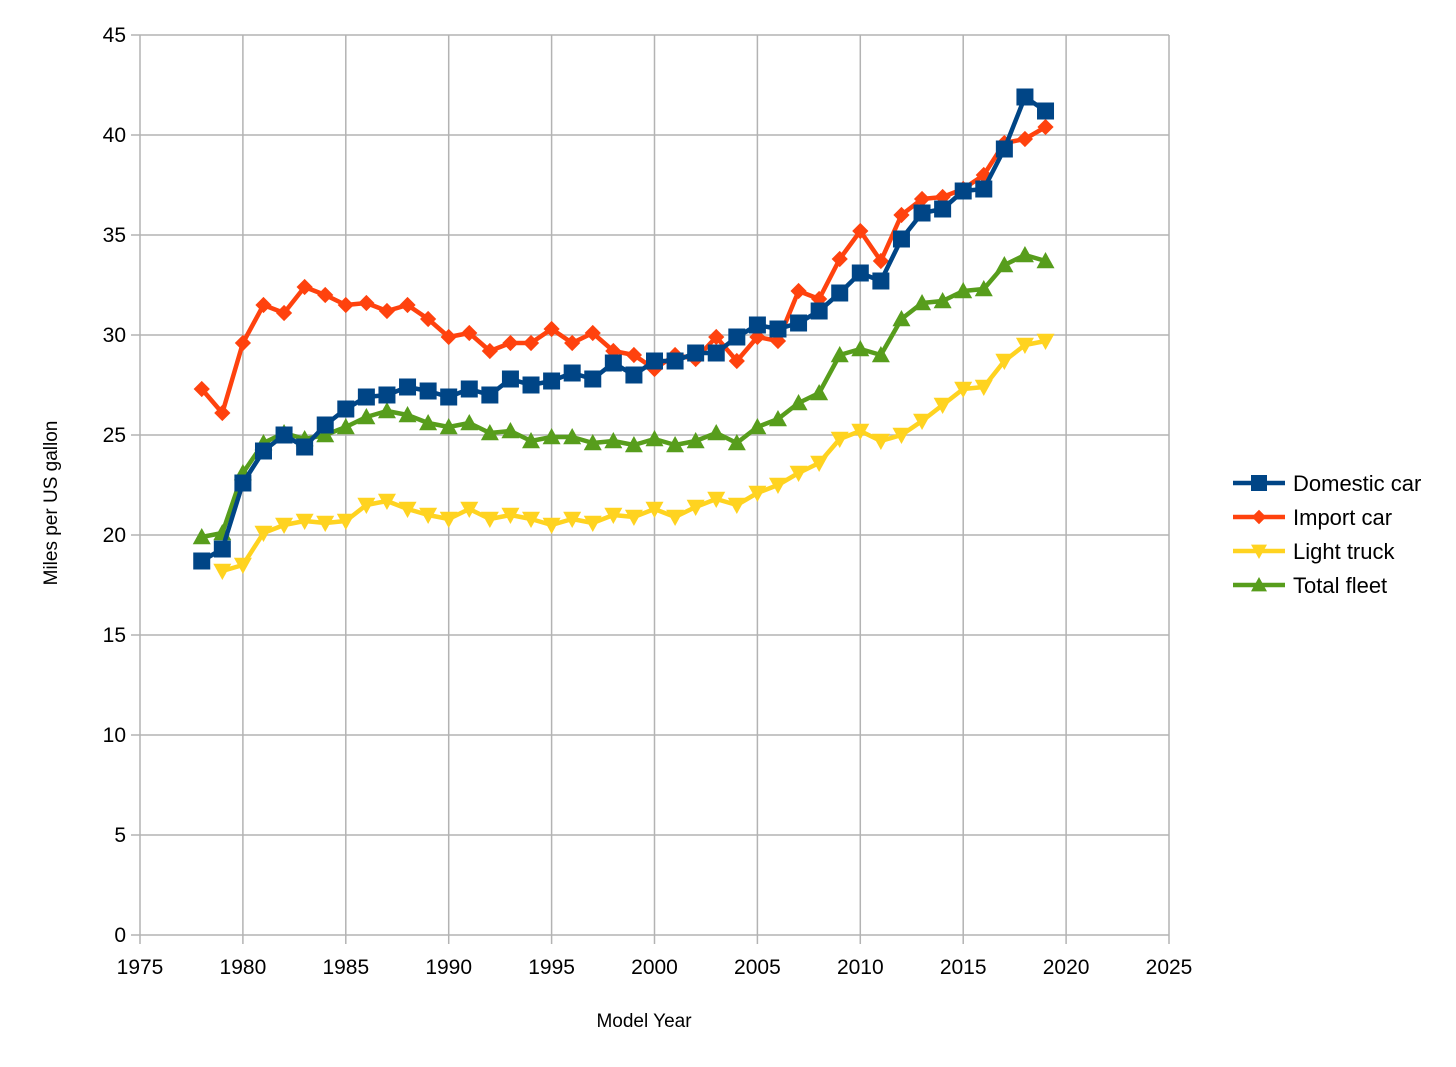  I want to click on x-tick-label: 2020, so click(1066, 967).